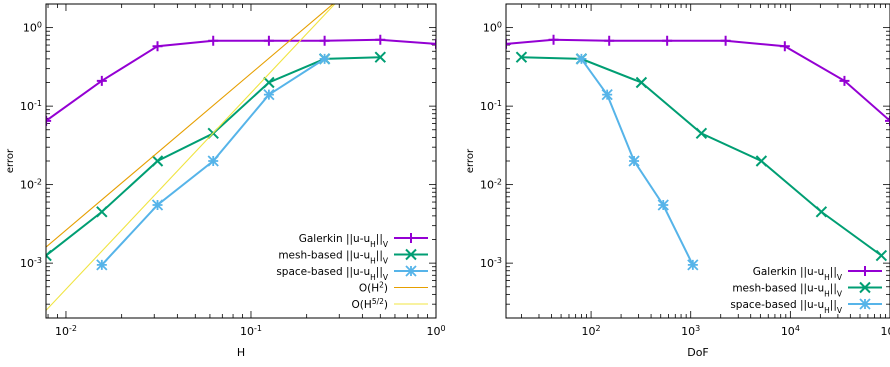 This screenshot has width=890, height=367. Describe the element at coordinates (690, 331) in the screenshot. I see `x-tick-label: 10³` at that location.